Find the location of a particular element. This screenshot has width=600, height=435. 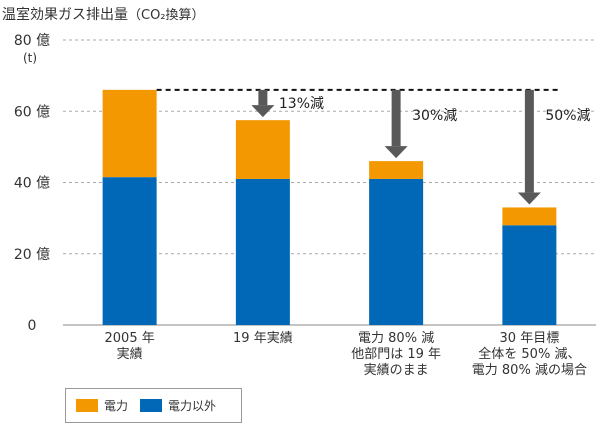

x-tick-label: 19 年実績 is located at coordinates (263, 338).